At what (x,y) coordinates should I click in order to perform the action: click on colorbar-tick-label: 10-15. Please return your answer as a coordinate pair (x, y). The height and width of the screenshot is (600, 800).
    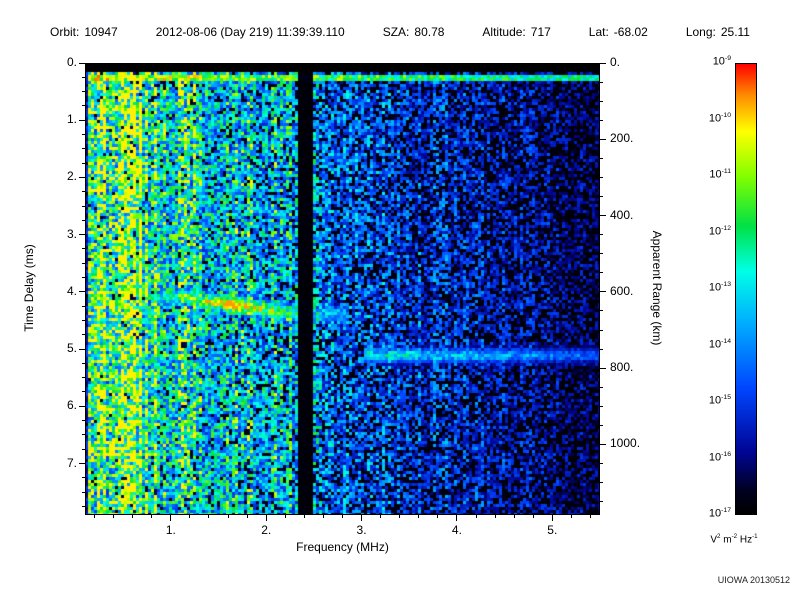
    Looking at the image, I should click on (719, 400).